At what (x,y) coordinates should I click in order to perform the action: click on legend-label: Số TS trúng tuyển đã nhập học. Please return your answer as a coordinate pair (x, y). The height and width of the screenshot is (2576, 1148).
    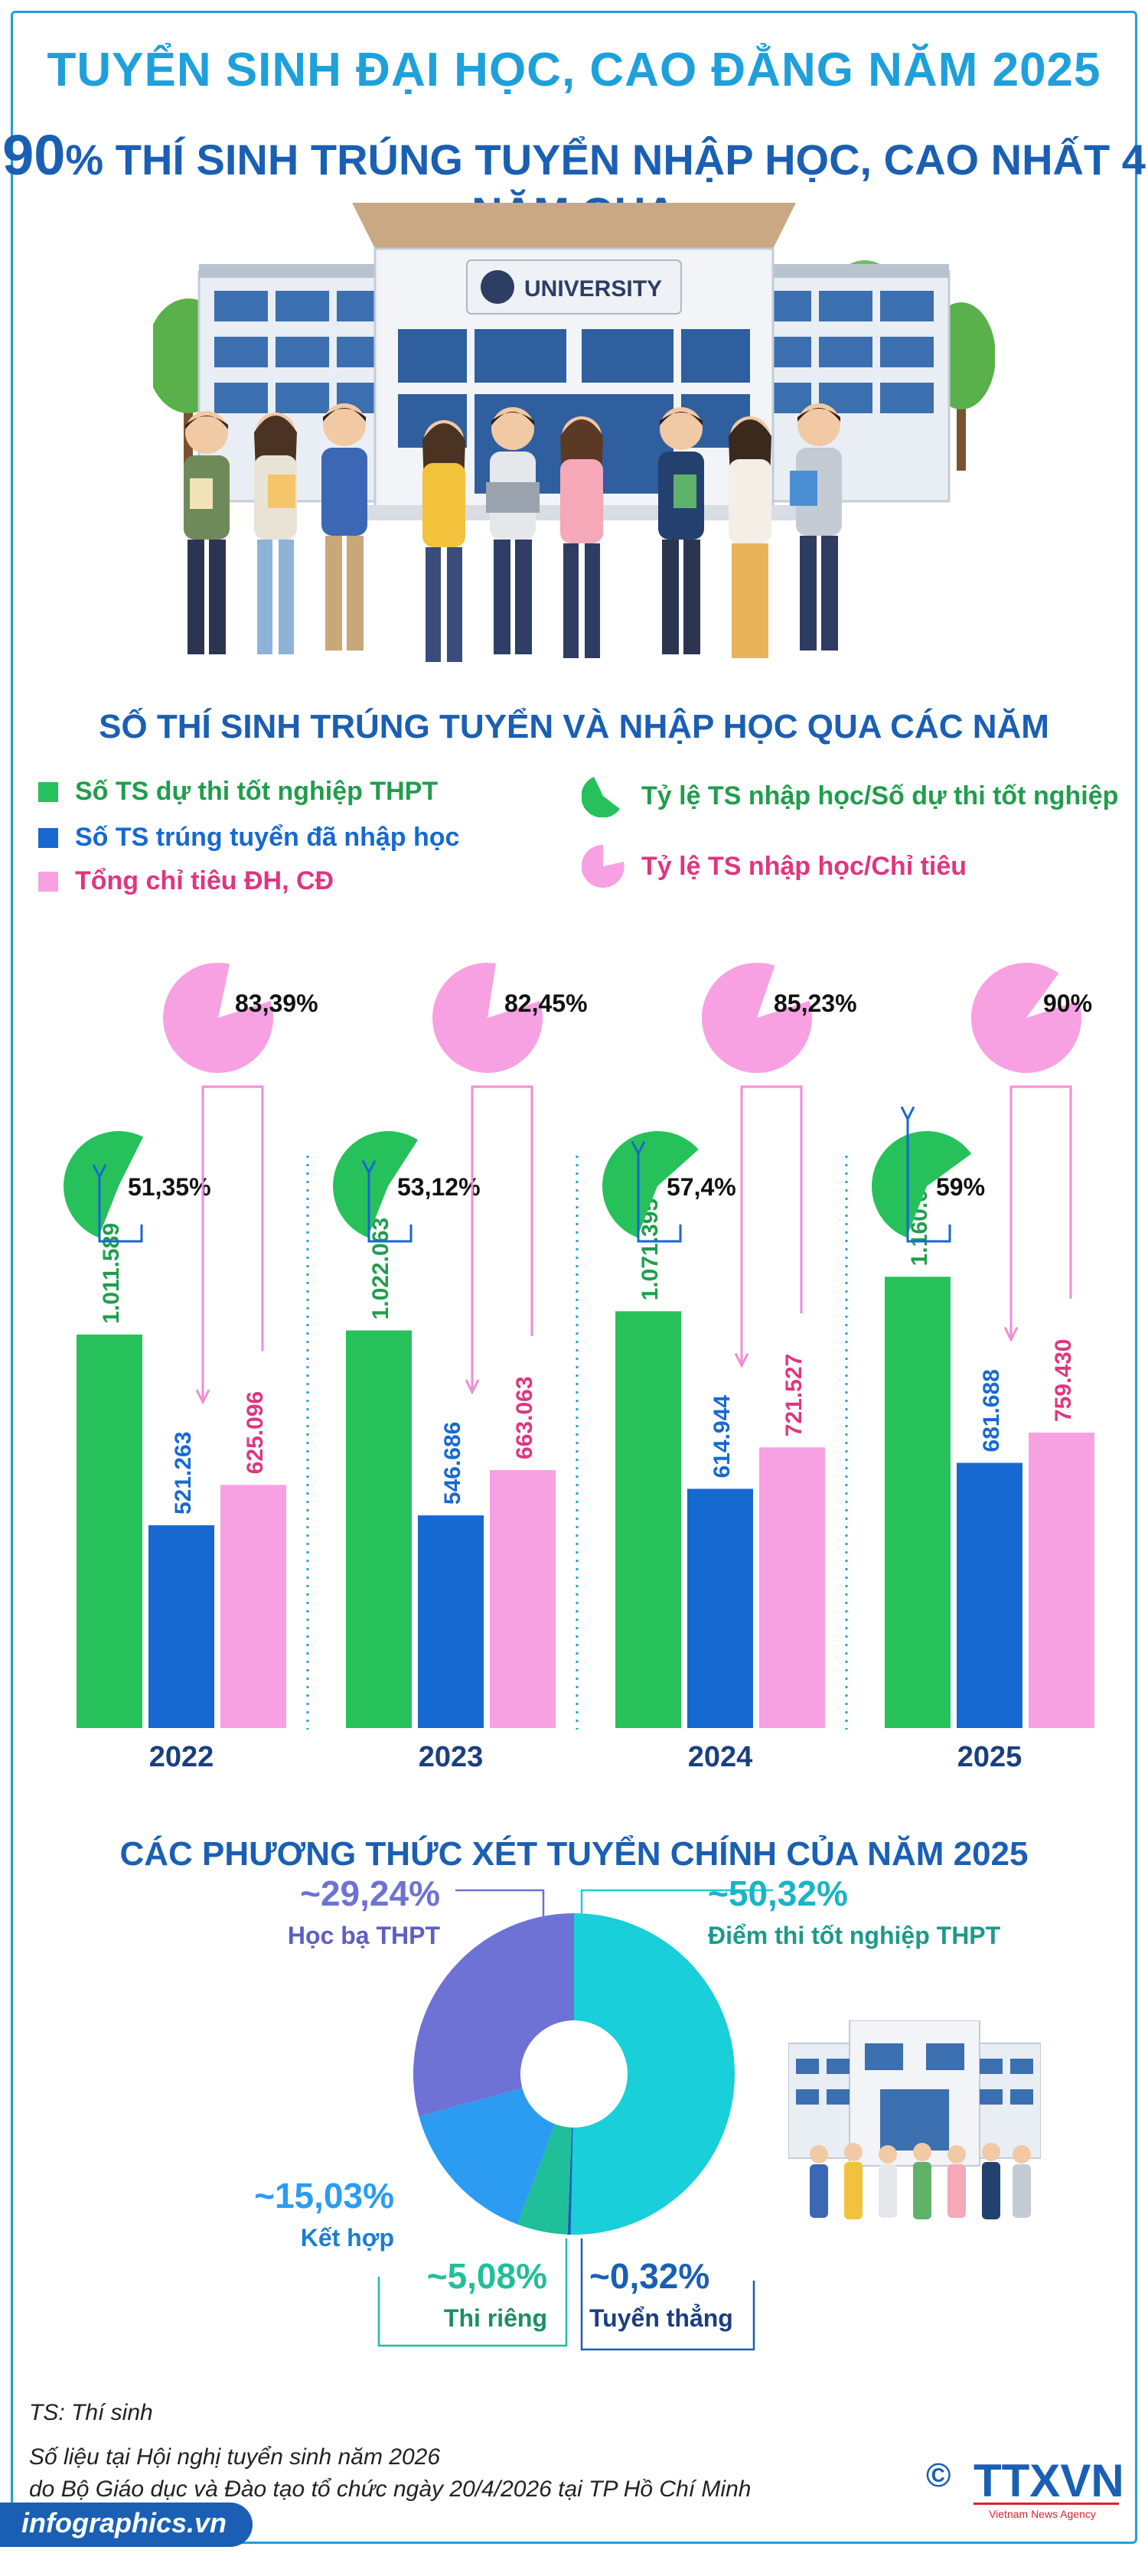
    Looking at the image, I should click on (267, 837).